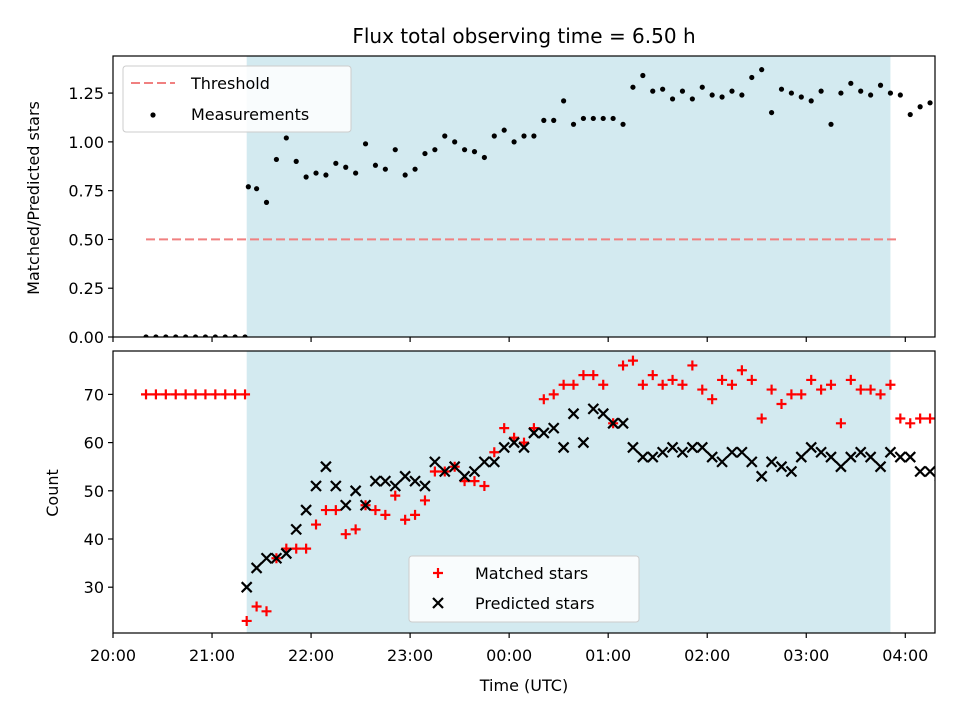  I want to click on x-axis-label: Time (UTC), so click(523, 685).